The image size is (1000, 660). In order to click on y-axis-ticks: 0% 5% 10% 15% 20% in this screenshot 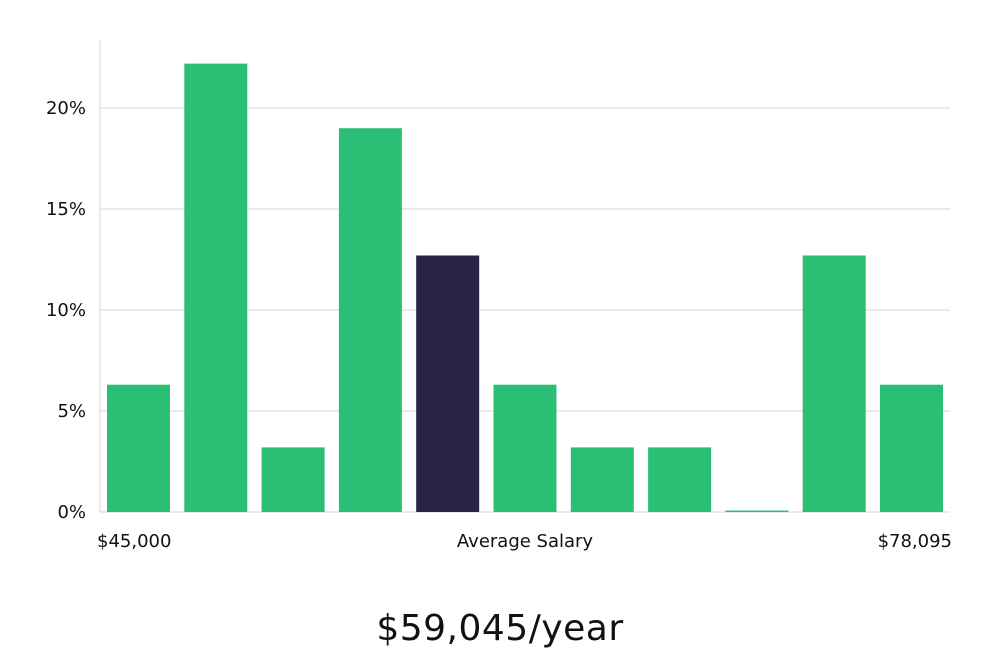, I will do `click(66, 310)`.